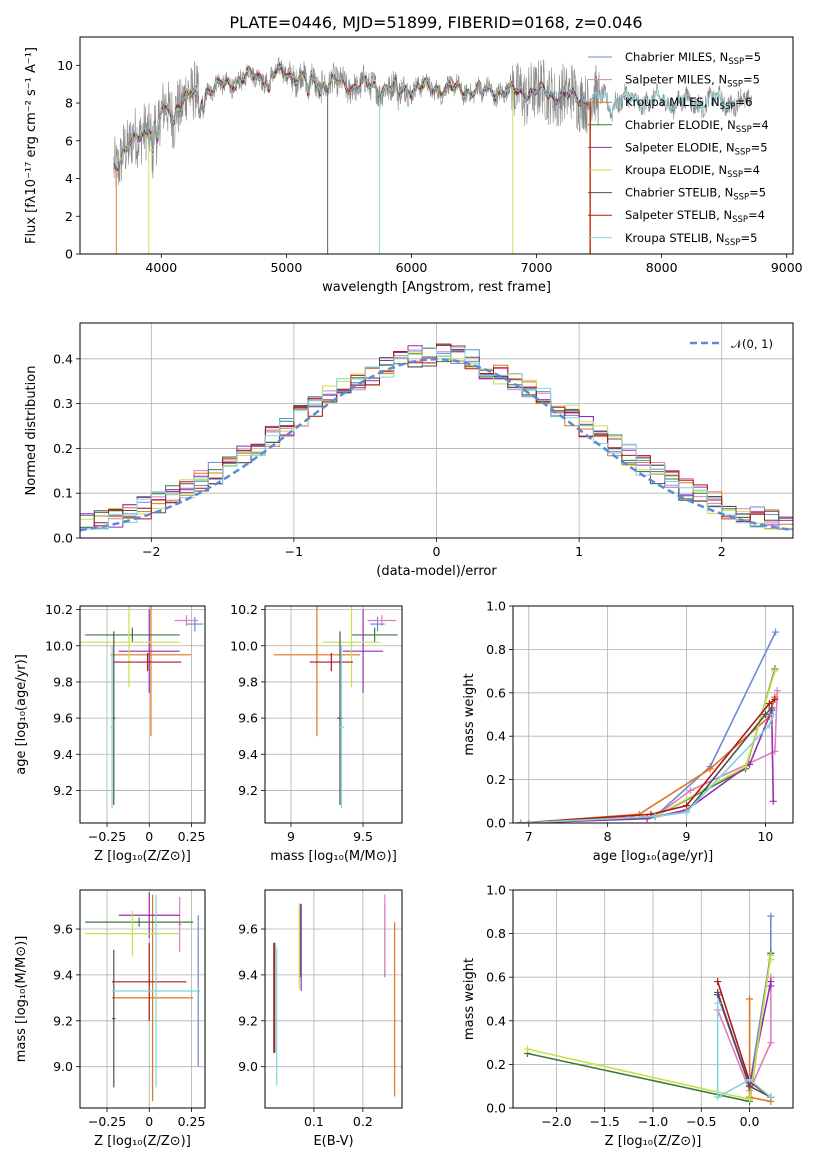 This screenshot has width=819, height=1170. Describe the element at coordinates (696, 148) in the screenshot. I see `legend-entry-label: Salpeter ELODIE, NSSP=5` at that location.